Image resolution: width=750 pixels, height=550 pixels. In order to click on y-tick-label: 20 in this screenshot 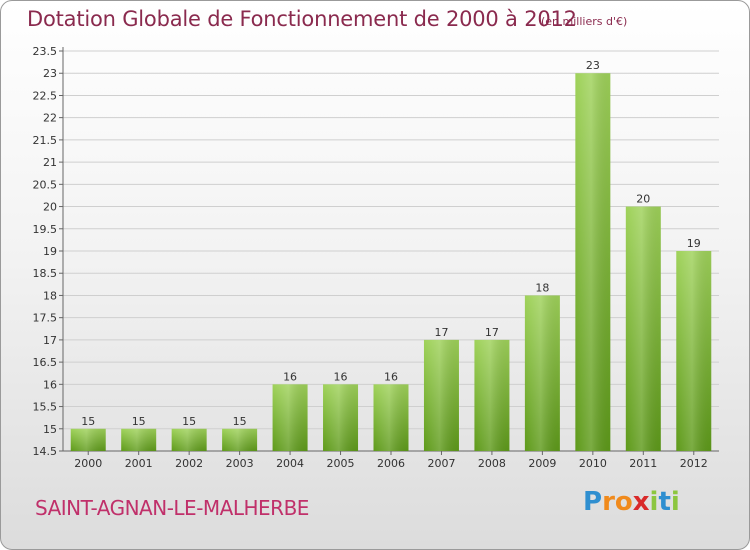, I will do `click(50, 207)`.